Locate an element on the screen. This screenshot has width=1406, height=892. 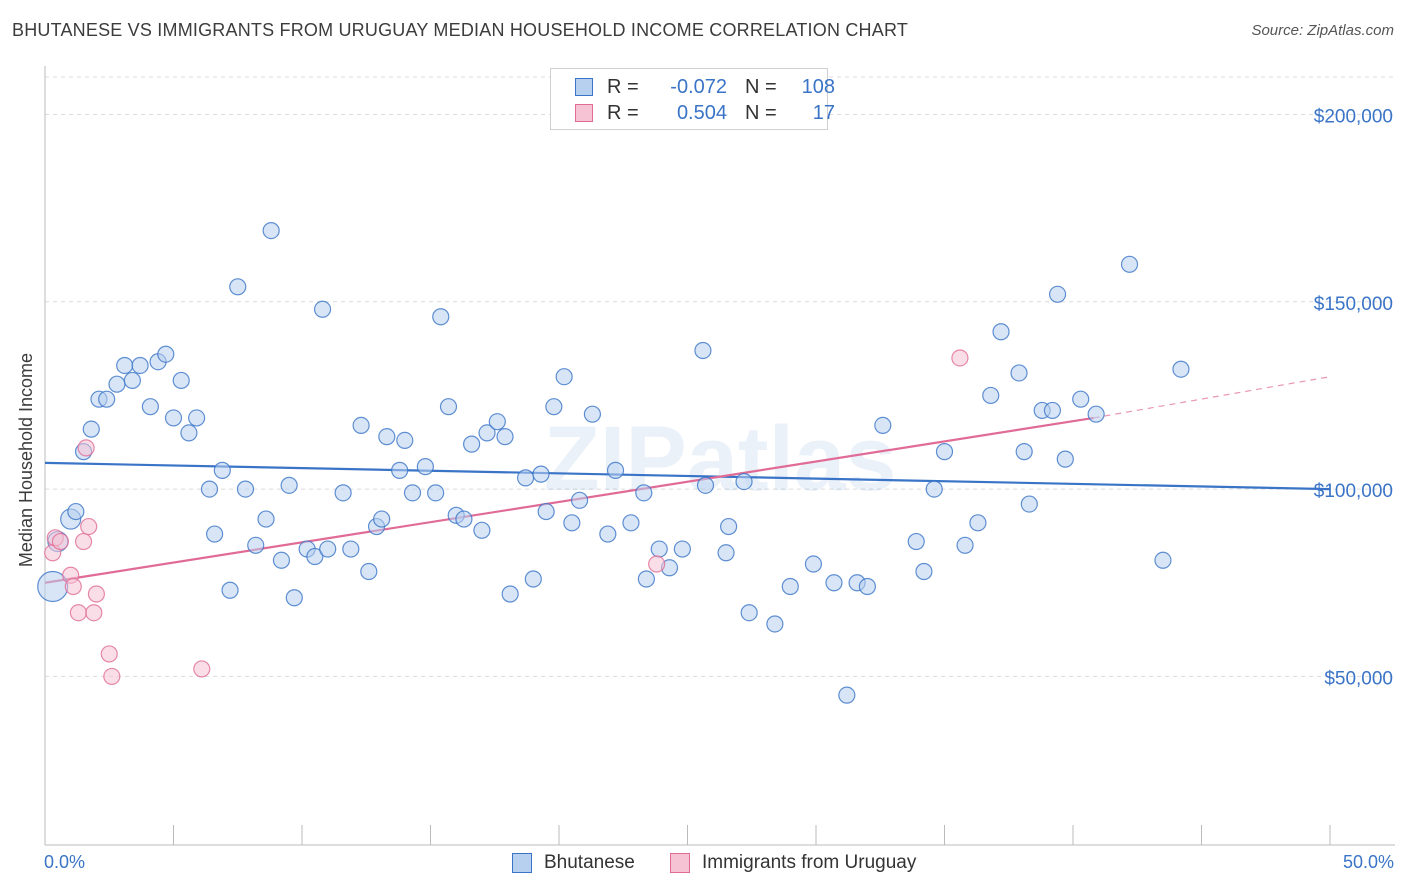
legend-n-value: 17 is located at coordinates (823, 112).